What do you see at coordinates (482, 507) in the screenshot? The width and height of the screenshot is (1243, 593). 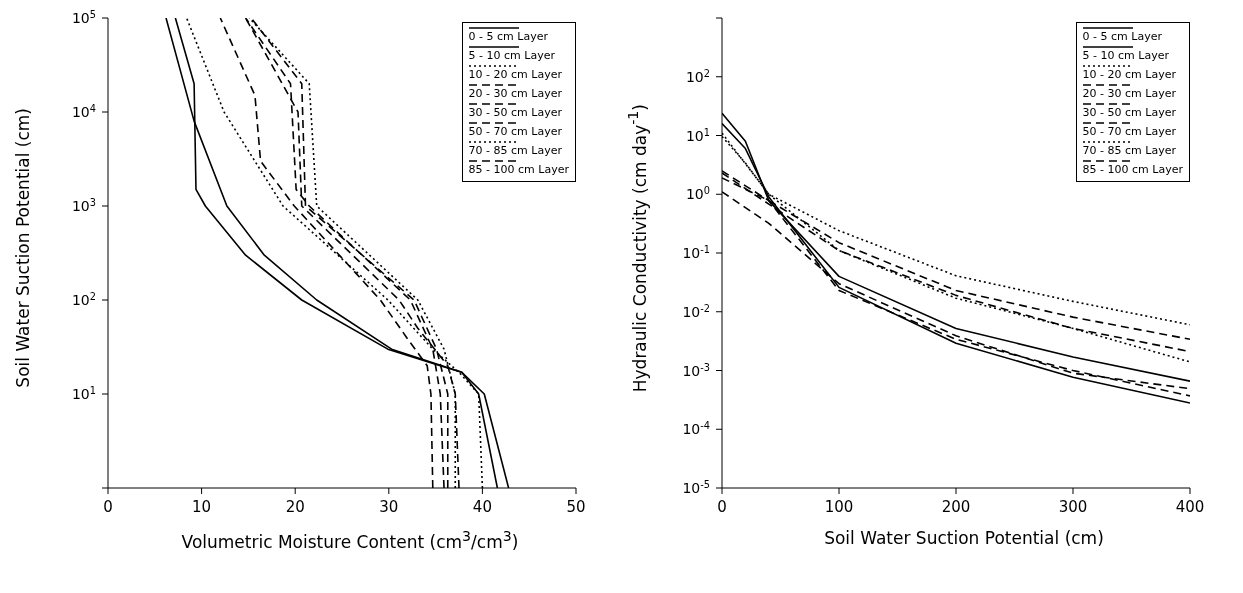 I see `x-tick-label: 40` at bounding box center [482, 507].